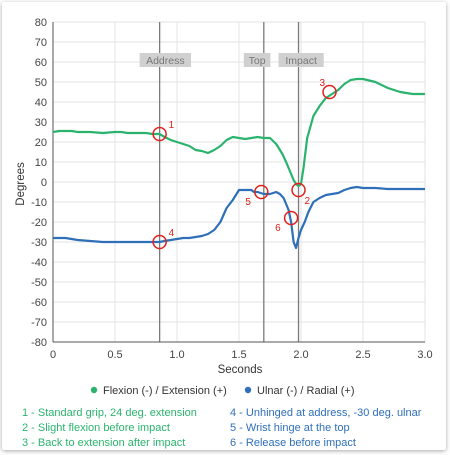  Describe the element at coordinates (39, 223) in the screenshot. I see `y-tick-label: -20` at that location.